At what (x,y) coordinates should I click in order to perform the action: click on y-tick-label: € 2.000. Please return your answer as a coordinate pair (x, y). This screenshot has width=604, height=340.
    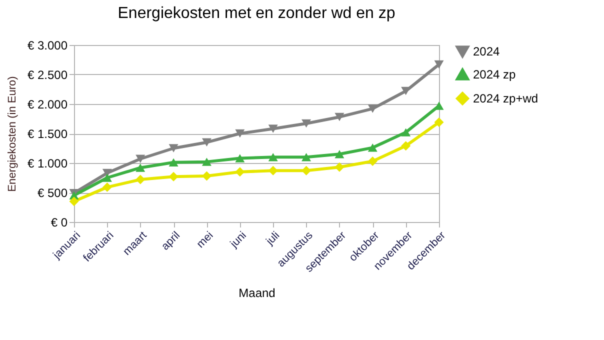
    Looking at the image, I should click on (47, 105).